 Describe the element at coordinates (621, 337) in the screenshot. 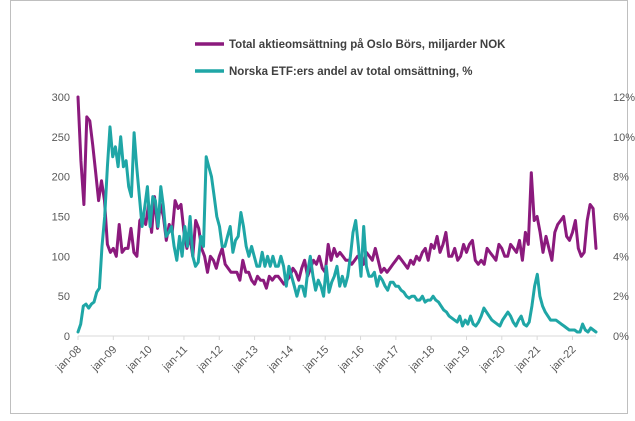

I see `y-right-tick: 0%` at that location.